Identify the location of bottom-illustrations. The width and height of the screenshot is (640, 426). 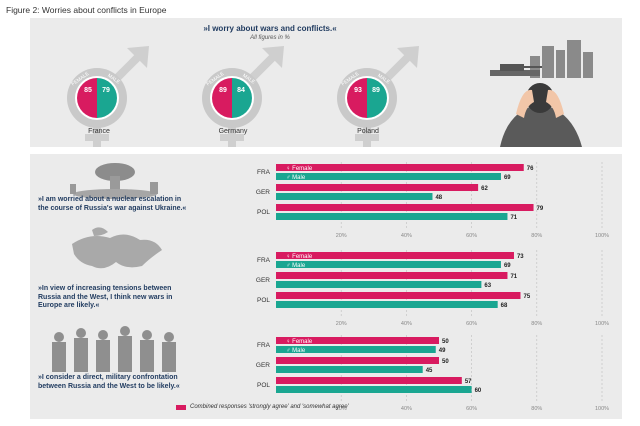
(114, 267).